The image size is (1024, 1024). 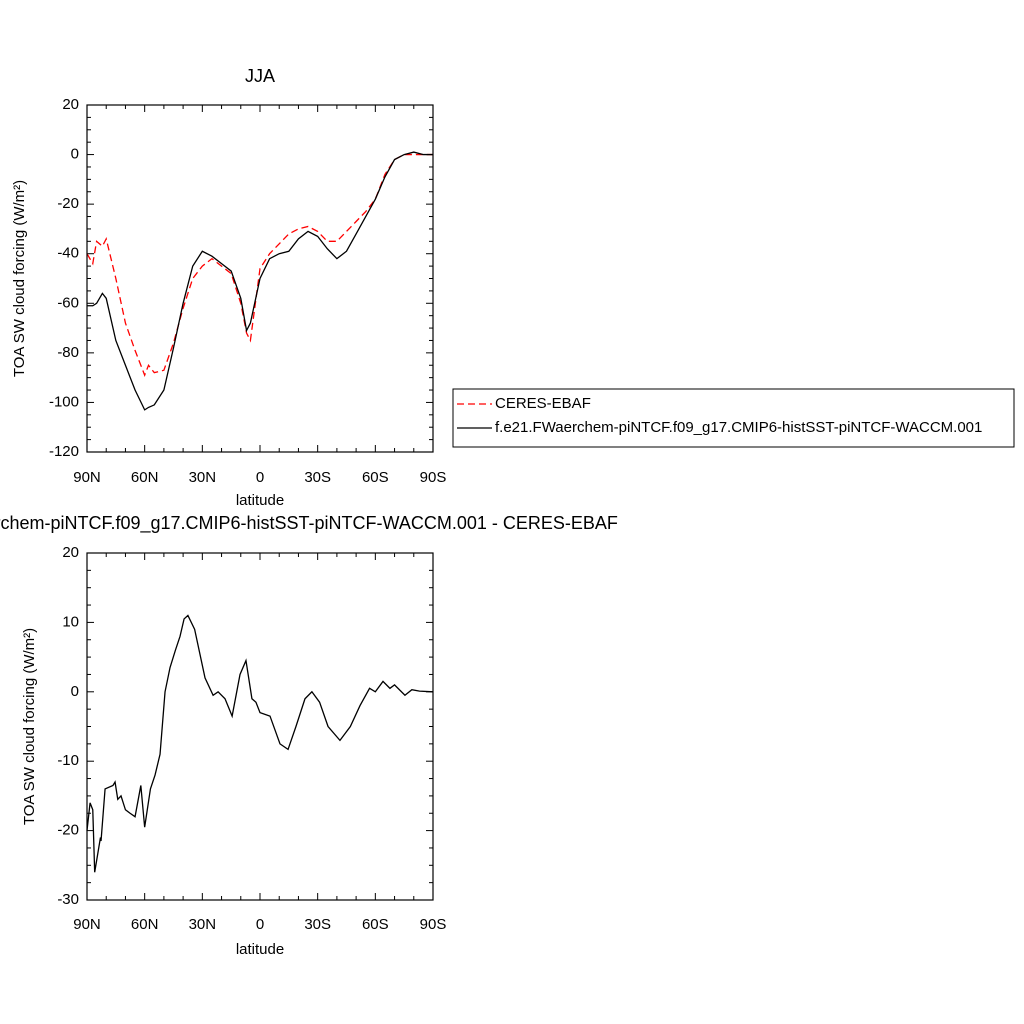 I want to click on y-tick-label: -100, so click(x=64, y=401).